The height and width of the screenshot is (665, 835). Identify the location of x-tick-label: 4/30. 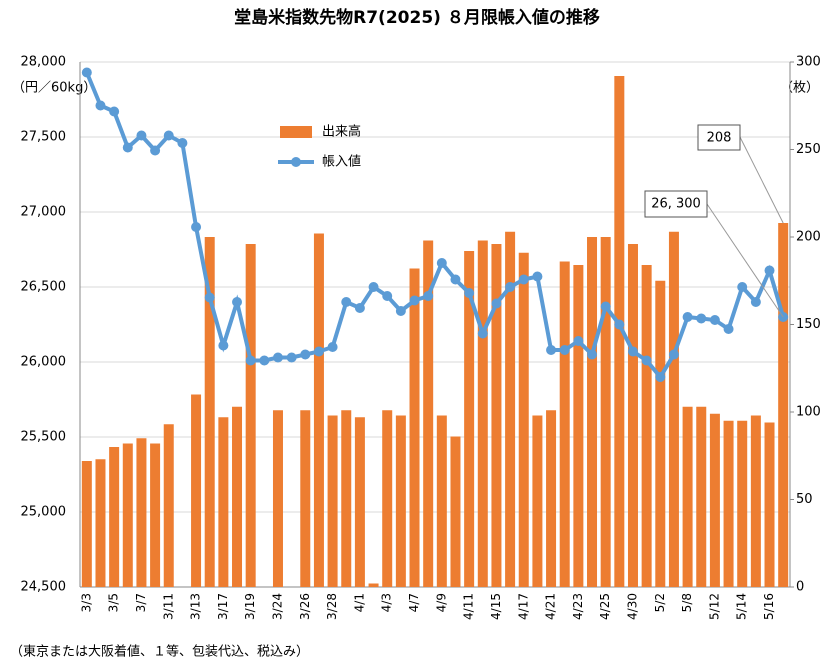
(632, 606).